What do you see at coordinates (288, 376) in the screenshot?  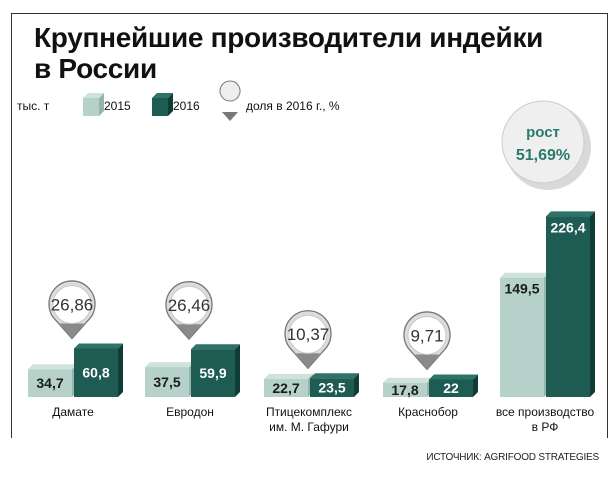 I see `bar-2015-2-top` at bounding box center [288, 376].